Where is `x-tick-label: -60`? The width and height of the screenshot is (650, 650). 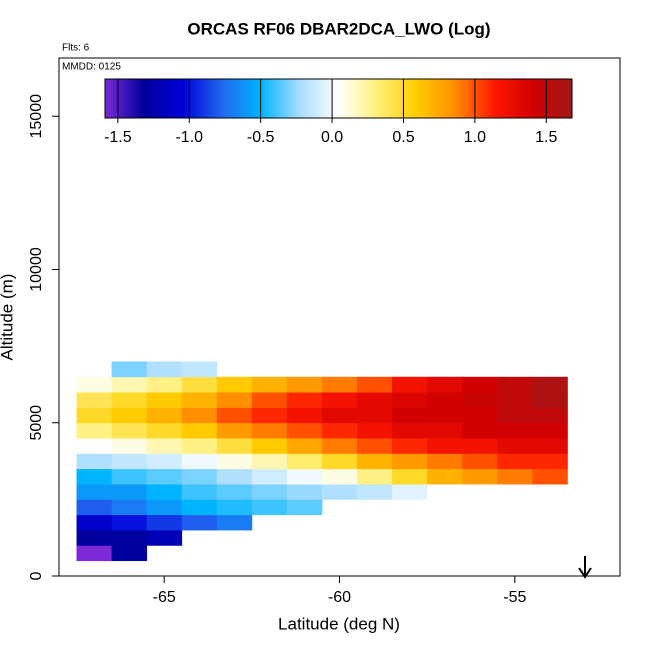
x-tick-label: -60 is located at coordinates (339, 597).